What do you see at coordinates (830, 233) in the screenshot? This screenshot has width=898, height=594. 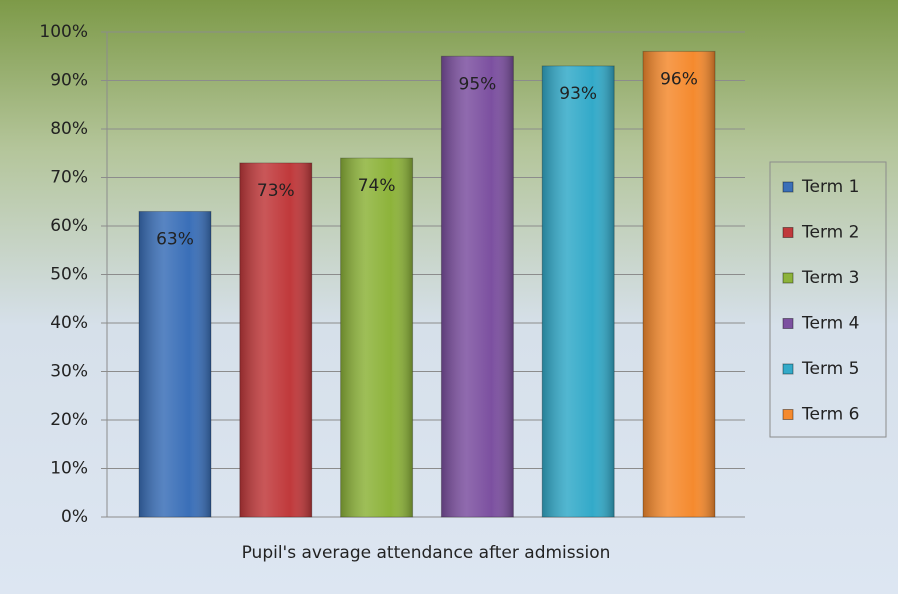 I see `legend-label: Term 2` at bounding box center [830, 233].